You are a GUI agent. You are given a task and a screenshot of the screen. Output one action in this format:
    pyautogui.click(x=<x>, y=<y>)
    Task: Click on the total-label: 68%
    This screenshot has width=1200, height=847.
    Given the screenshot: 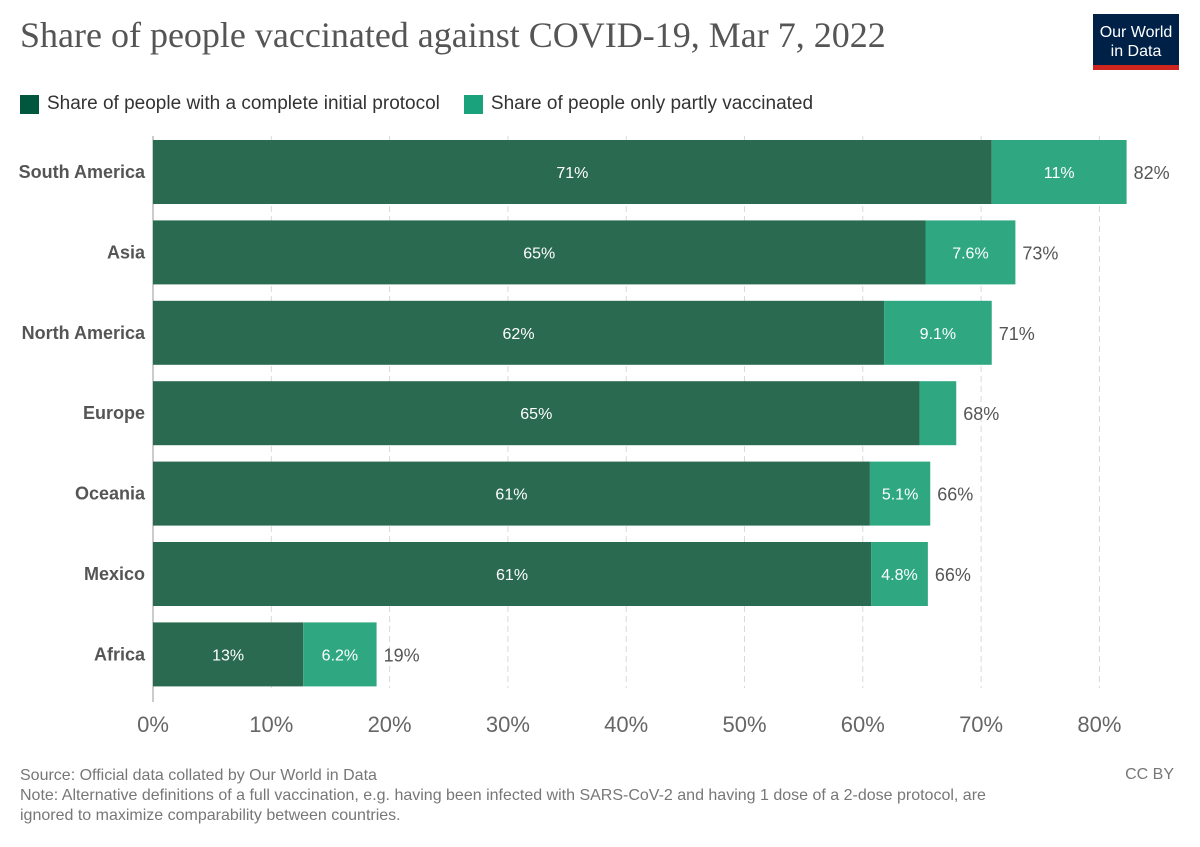 What is the action you would take?
    pyautogui.click(x=981, y=414)
    